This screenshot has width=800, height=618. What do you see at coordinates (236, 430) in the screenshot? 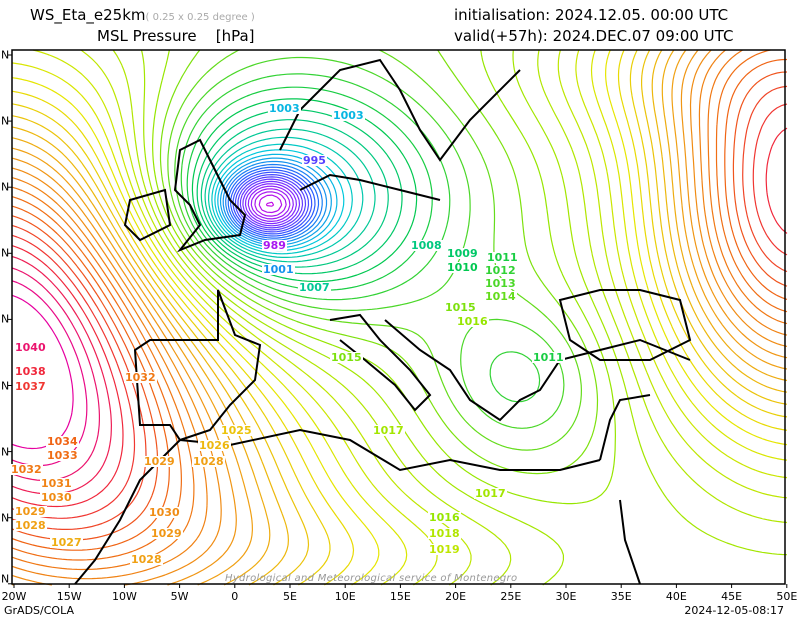
I see `isobar-label: 1025` at bounding box center [236, 430].